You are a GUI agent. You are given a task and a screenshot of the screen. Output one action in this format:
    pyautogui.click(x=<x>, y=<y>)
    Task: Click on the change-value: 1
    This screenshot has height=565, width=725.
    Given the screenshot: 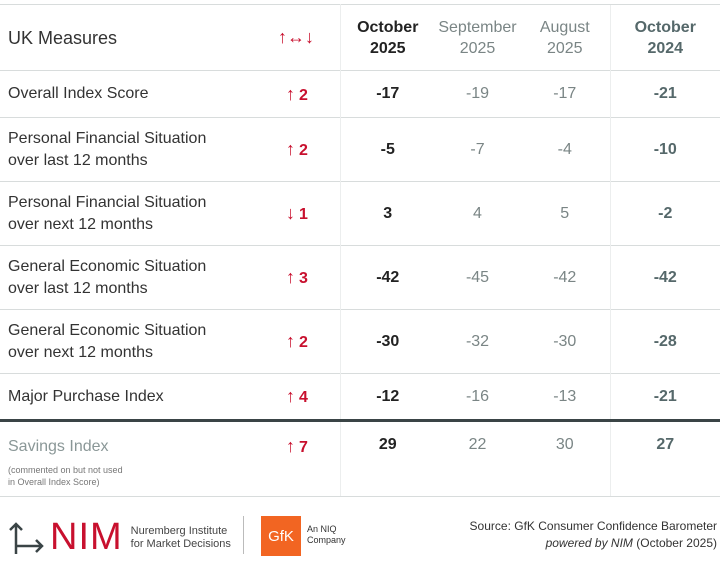 What is the action you would take?
    pyautogui.click(x=303, y=214)
    